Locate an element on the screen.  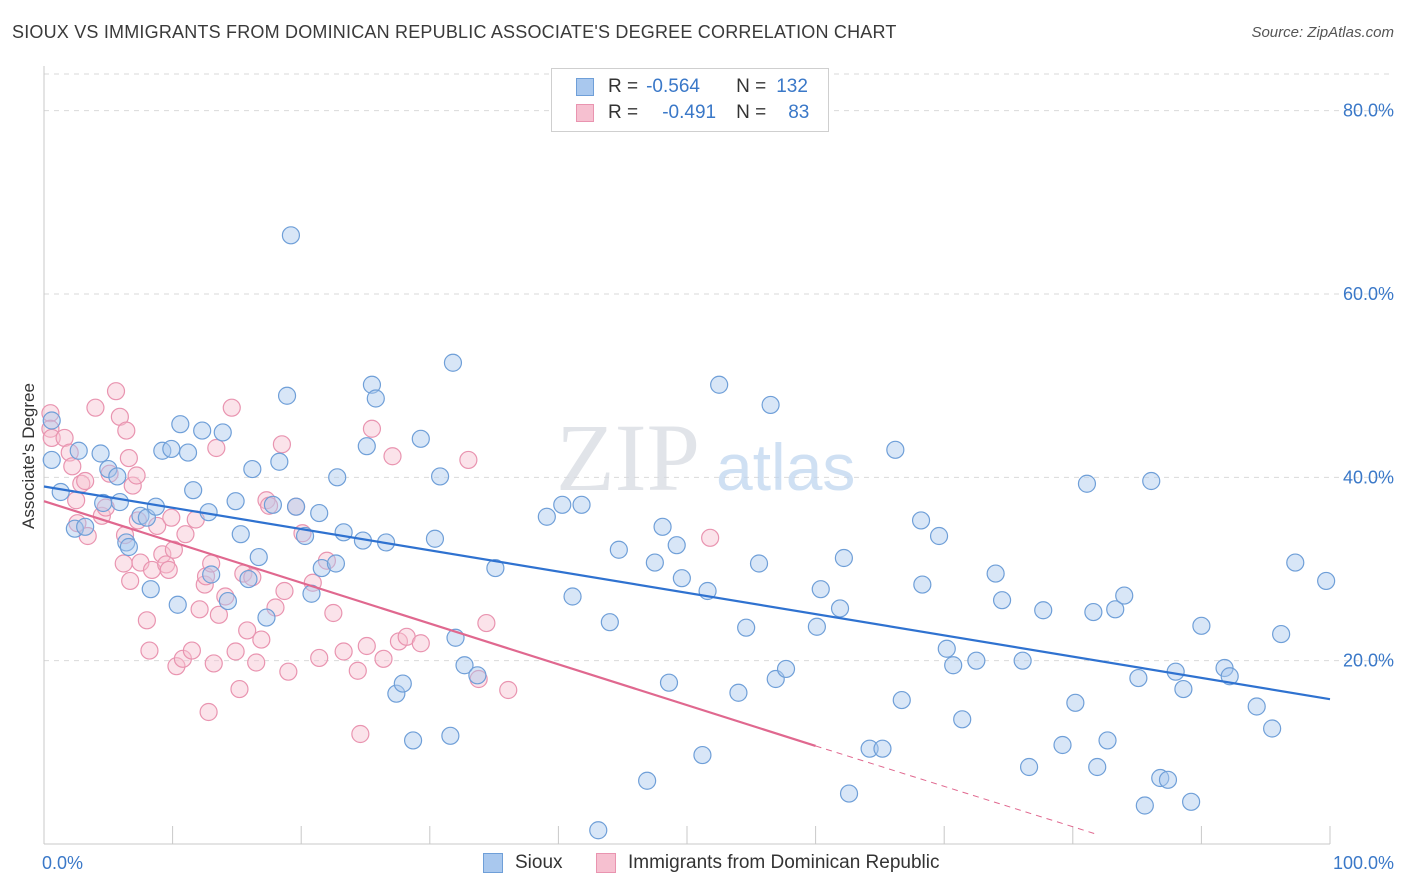
y-axis-label: Associate's Degree is located at coordinates (28, 456).